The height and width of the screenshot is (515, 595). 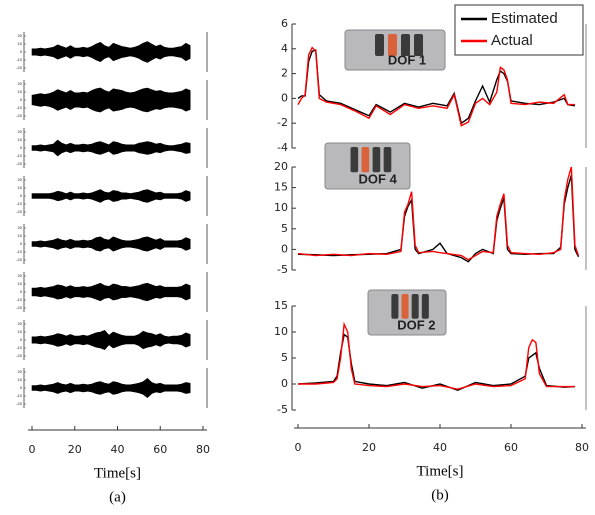 I want to click on dof-label: DOF 2, so click(x=416, y=324).